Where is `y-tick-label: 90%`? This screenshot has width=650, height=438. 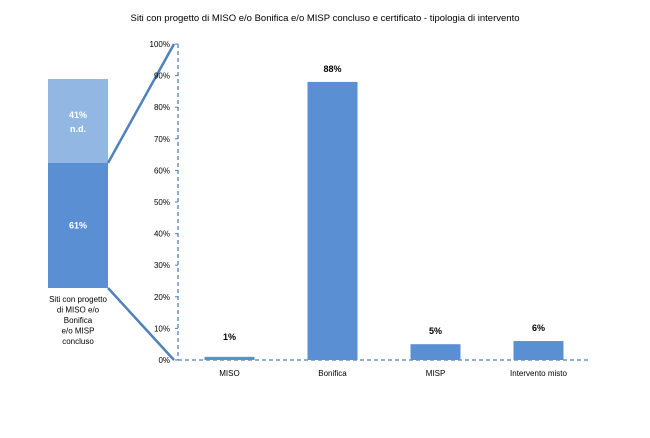
y-tick-label: 90% is located at coordinates (162, 76).